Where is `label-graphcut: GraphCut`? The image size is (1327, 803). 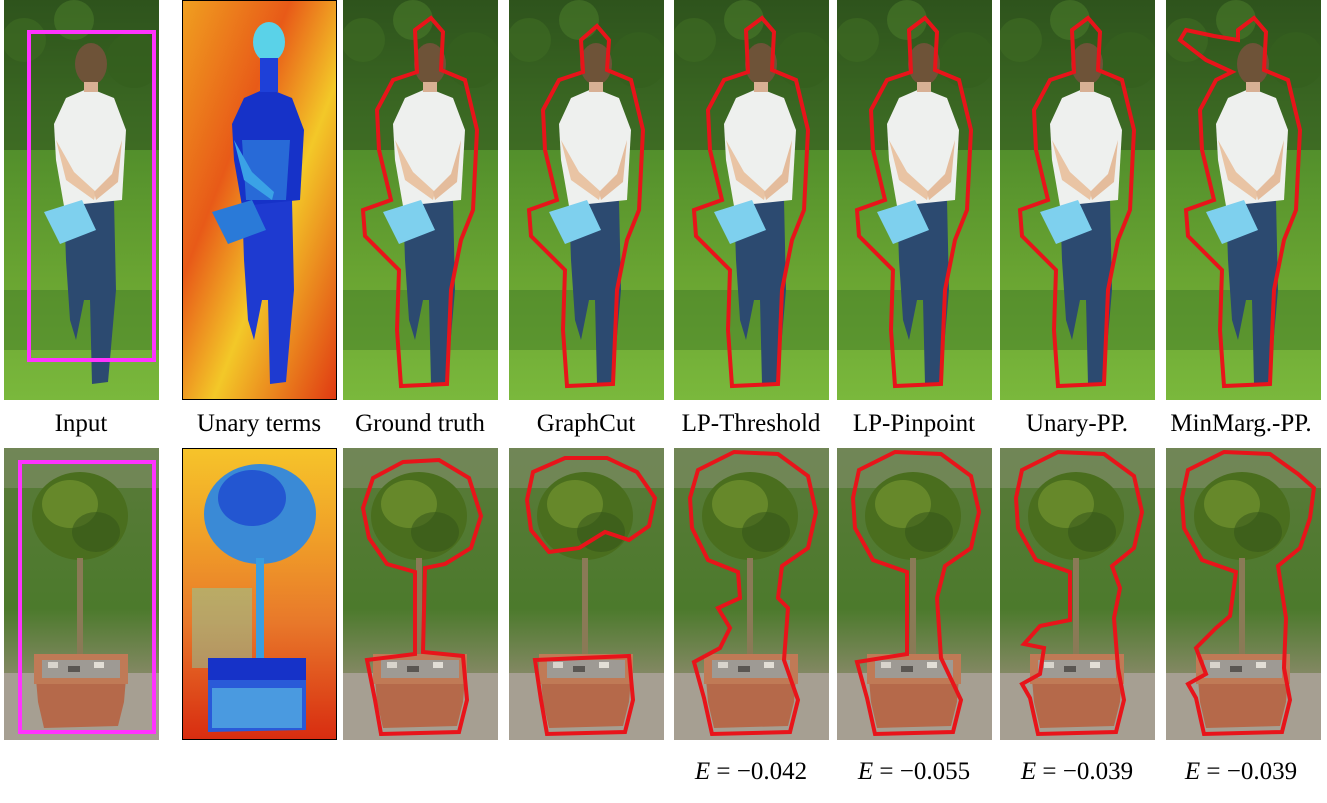
label-graphcut: GraphCut is located at coordinates (586, 423).